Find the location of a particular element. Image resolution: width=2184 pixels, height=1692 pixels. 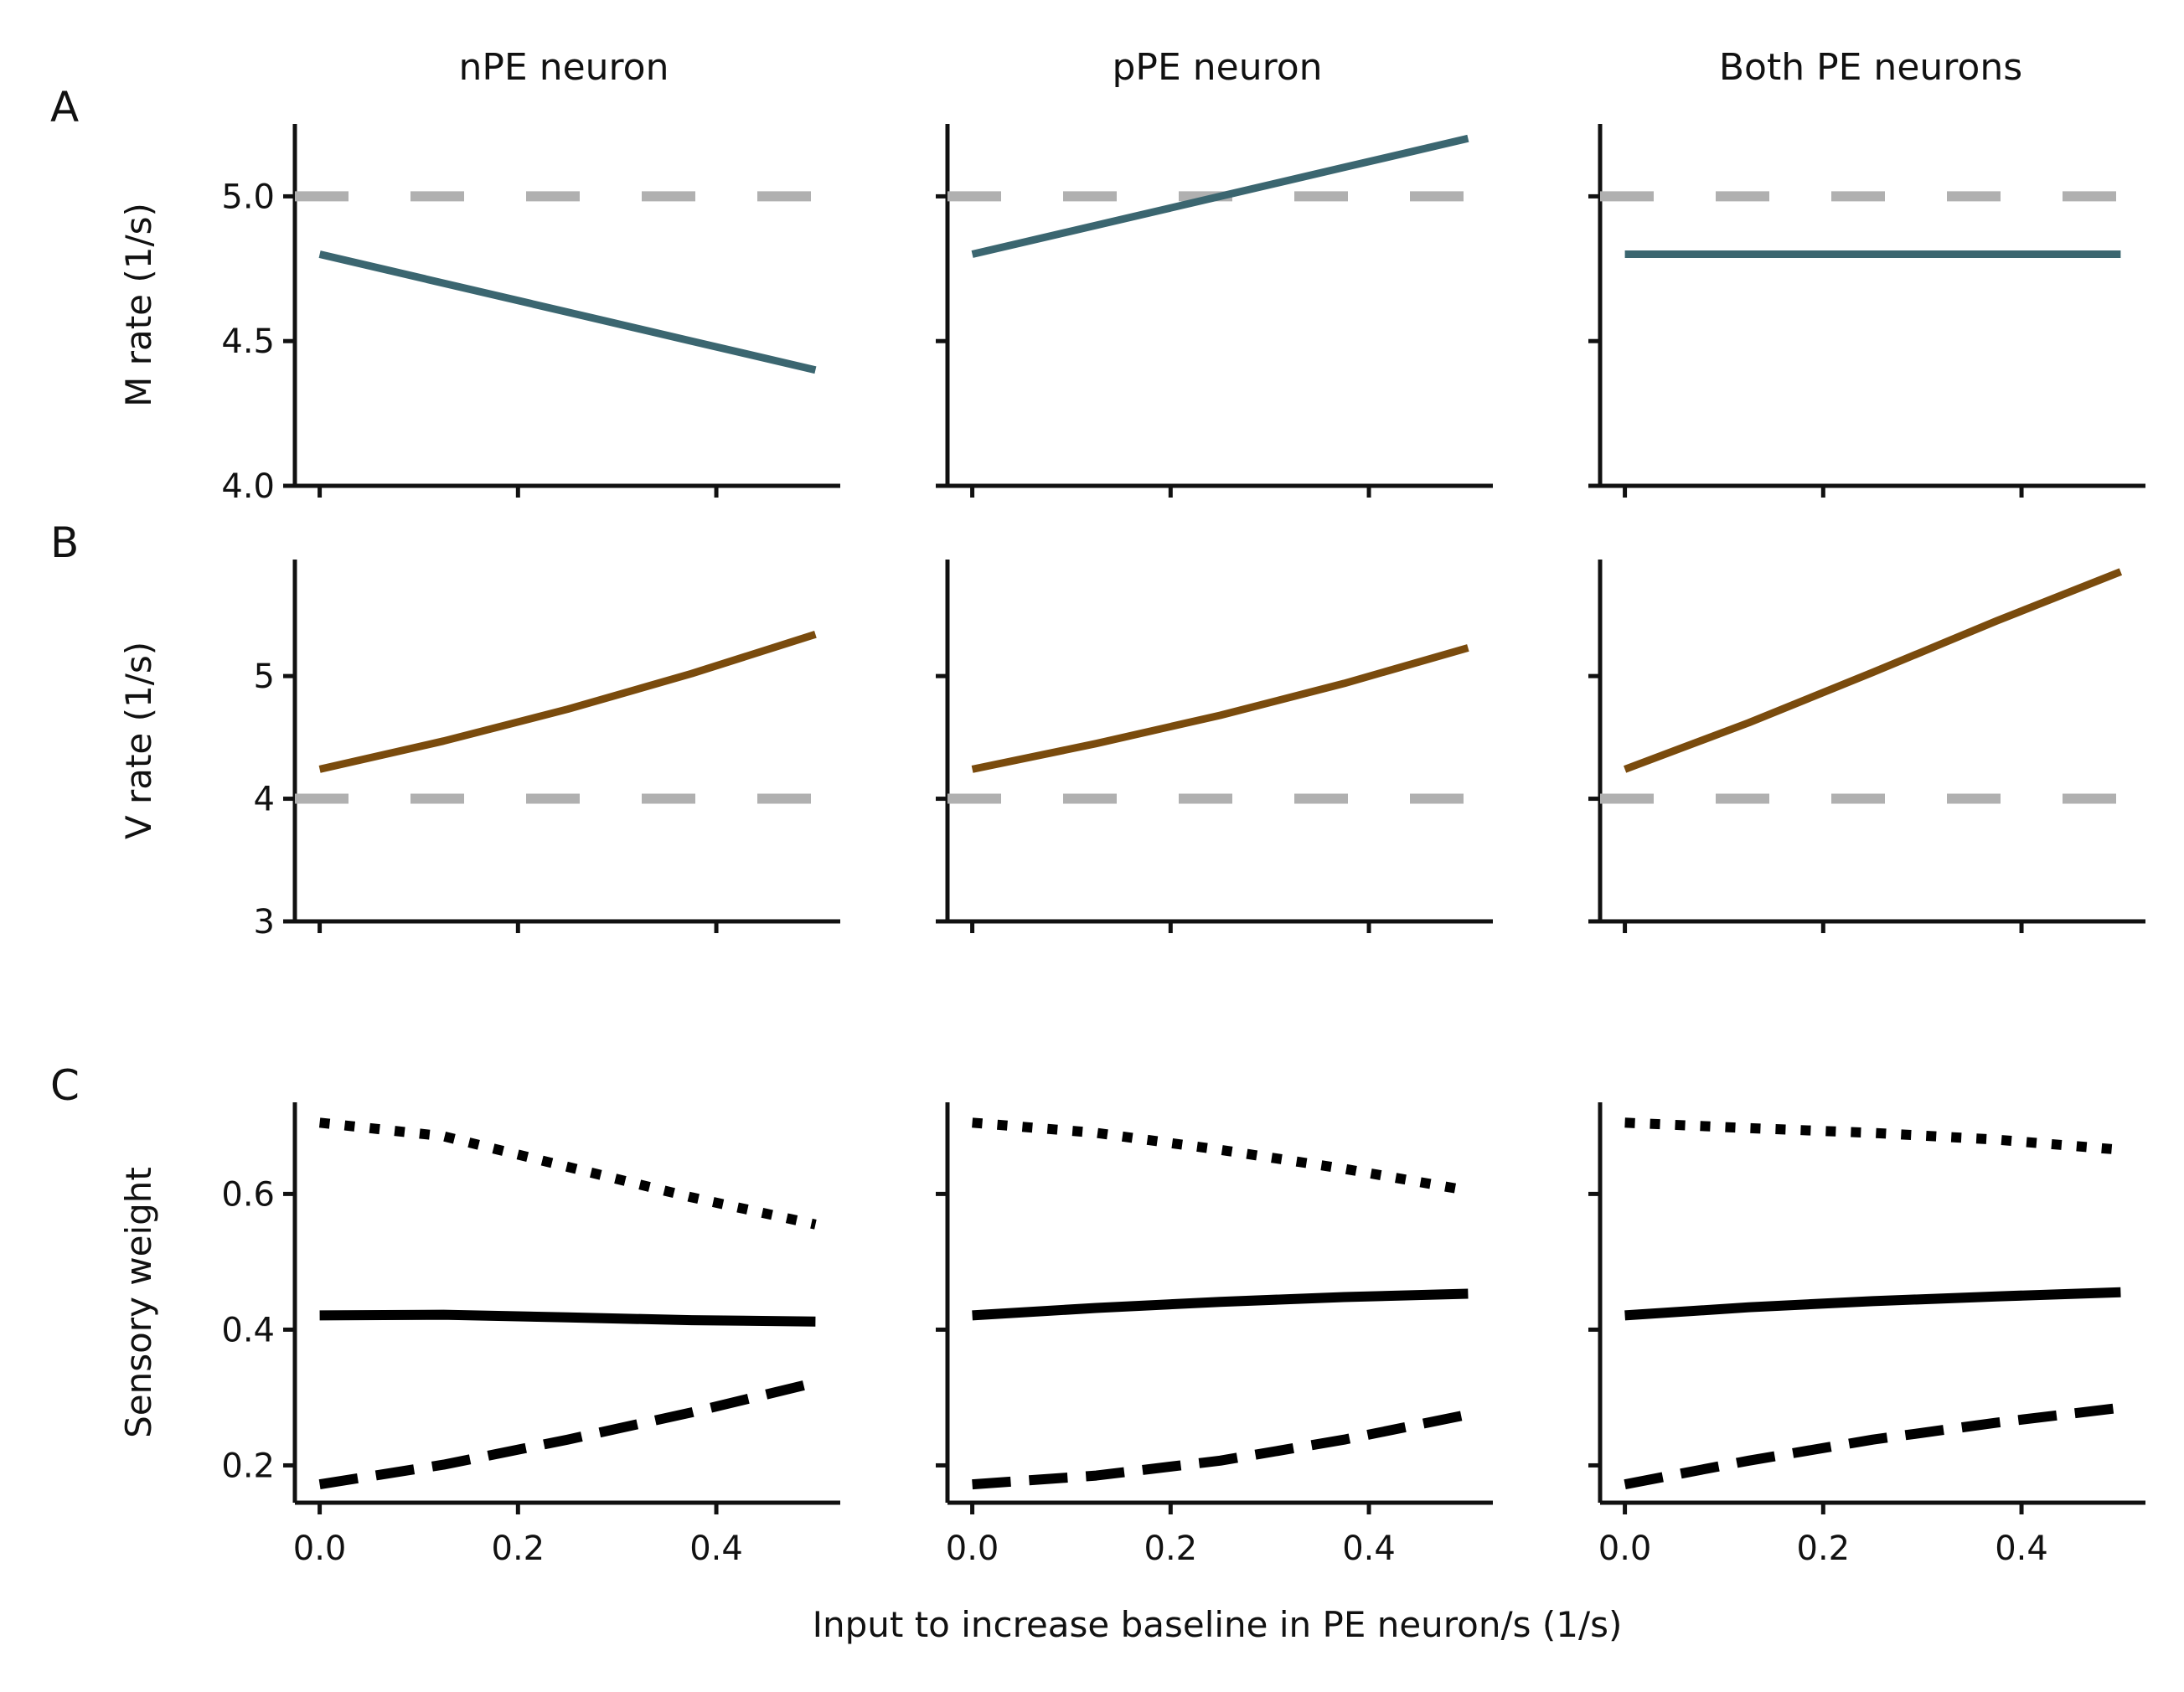

y-tick-label-row-b-npe-1: 4 is located at coordinates (264, 800).